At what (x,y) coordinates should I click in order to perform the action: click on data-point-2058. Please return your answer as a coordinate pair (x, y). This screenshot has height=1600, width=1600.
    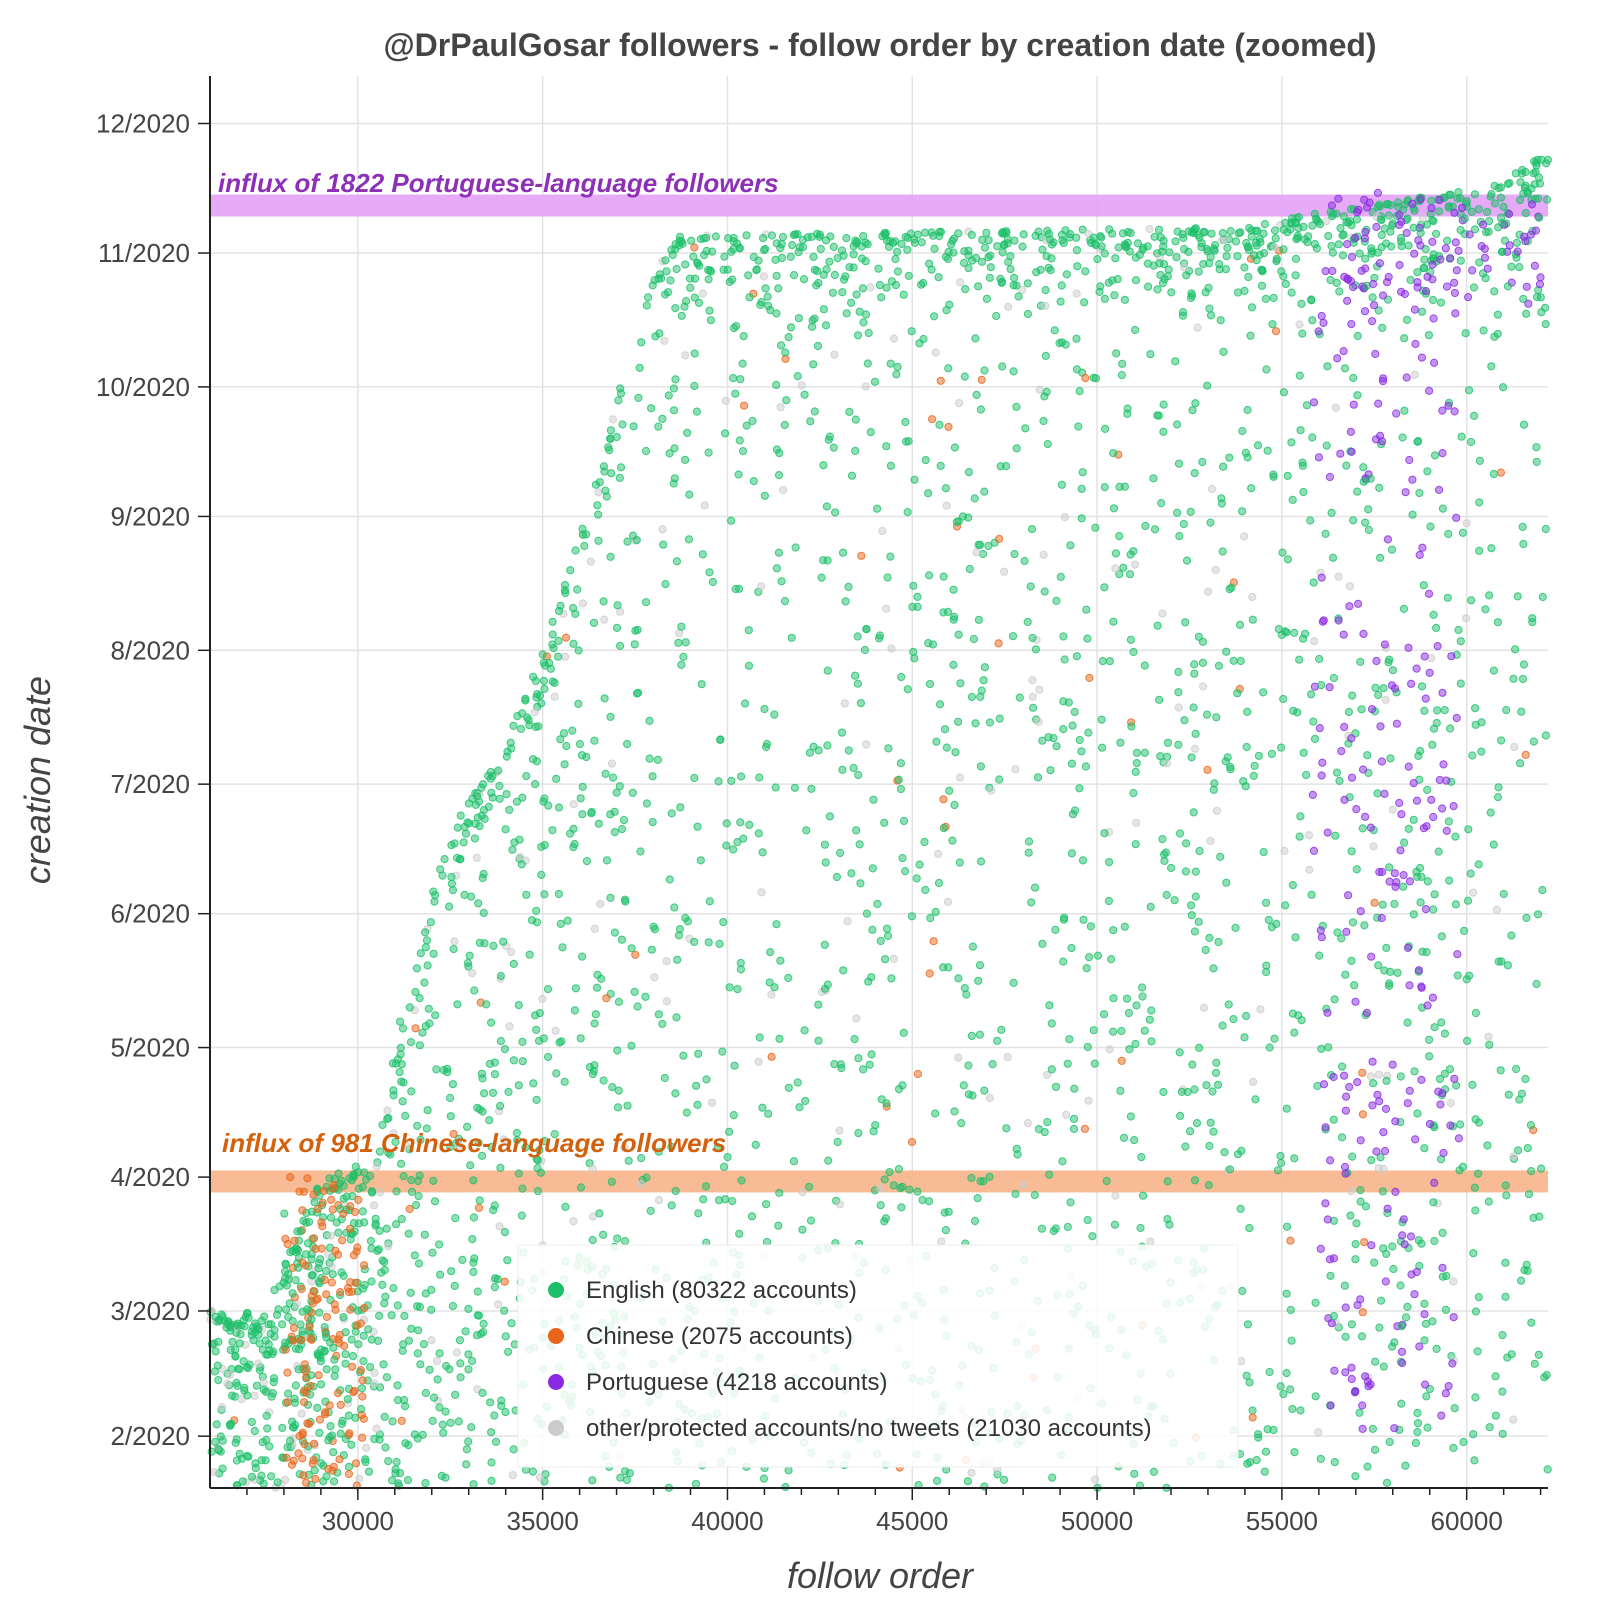
    Looking at the image, I should click on (1533, 741).